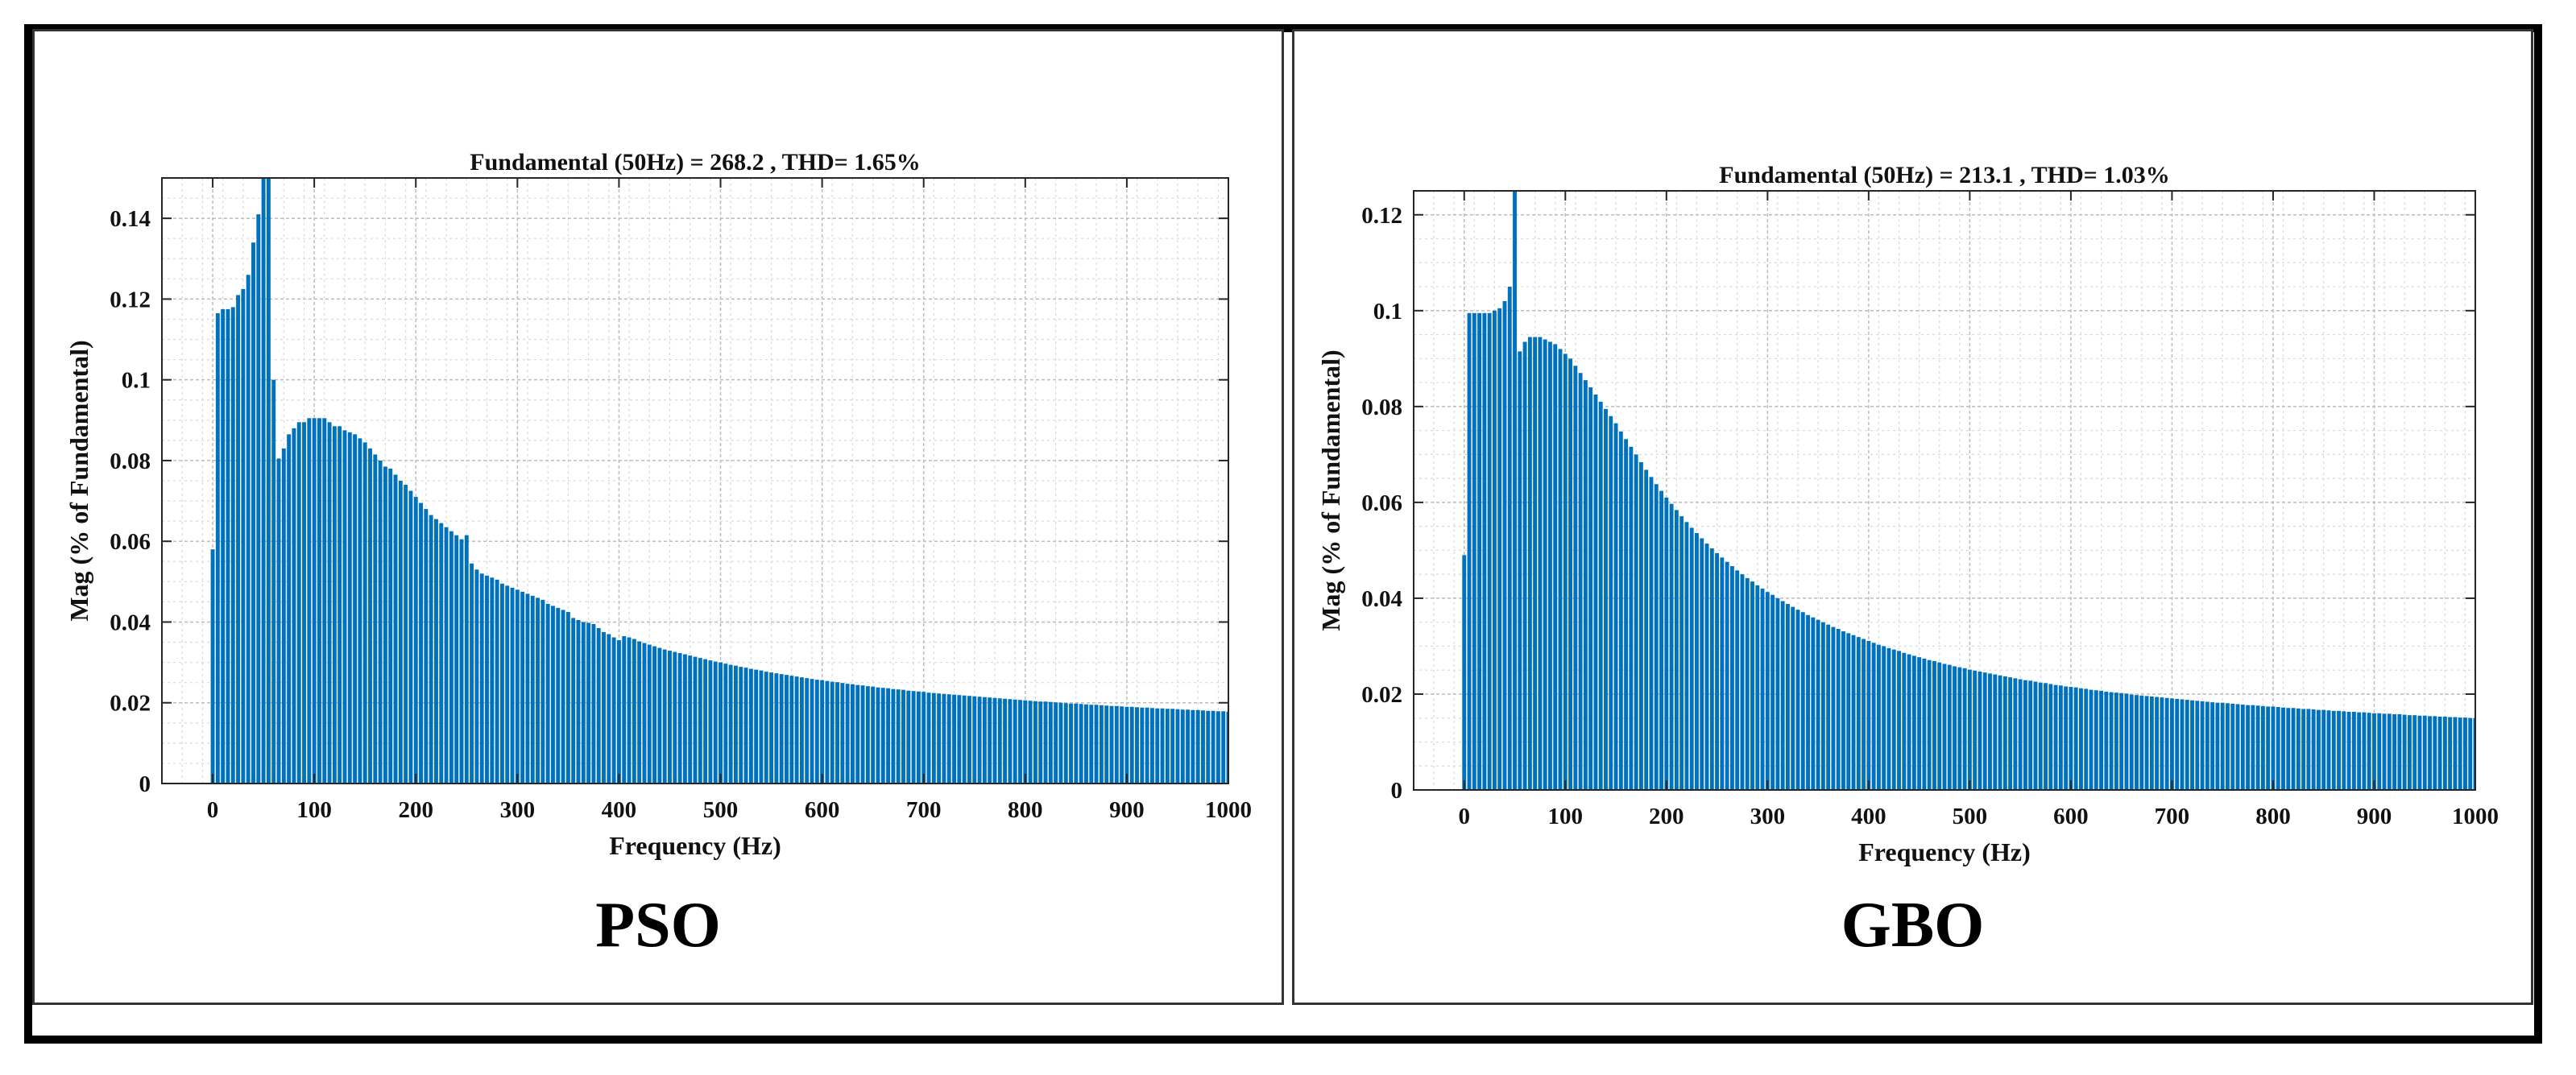 The image size is (2576, 1075). What do you see at coordinates (1381, 695) in the screenshot?
I see `gbo-ytick-label: 0.02` at bounding box center [1381, 695].